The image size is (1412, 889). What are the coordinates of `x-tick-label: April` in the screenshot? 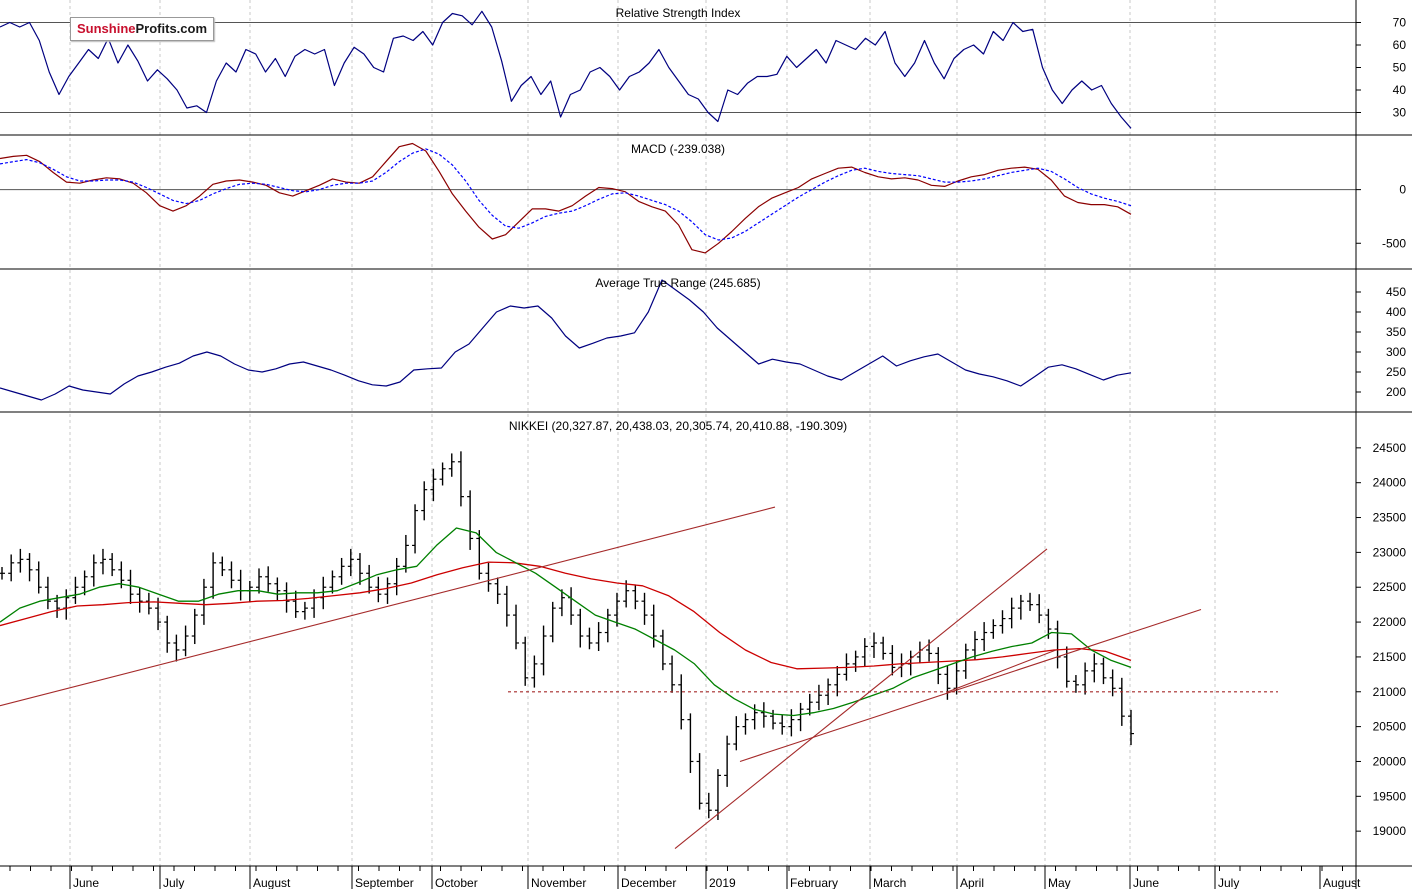 It's located at (972, 882).